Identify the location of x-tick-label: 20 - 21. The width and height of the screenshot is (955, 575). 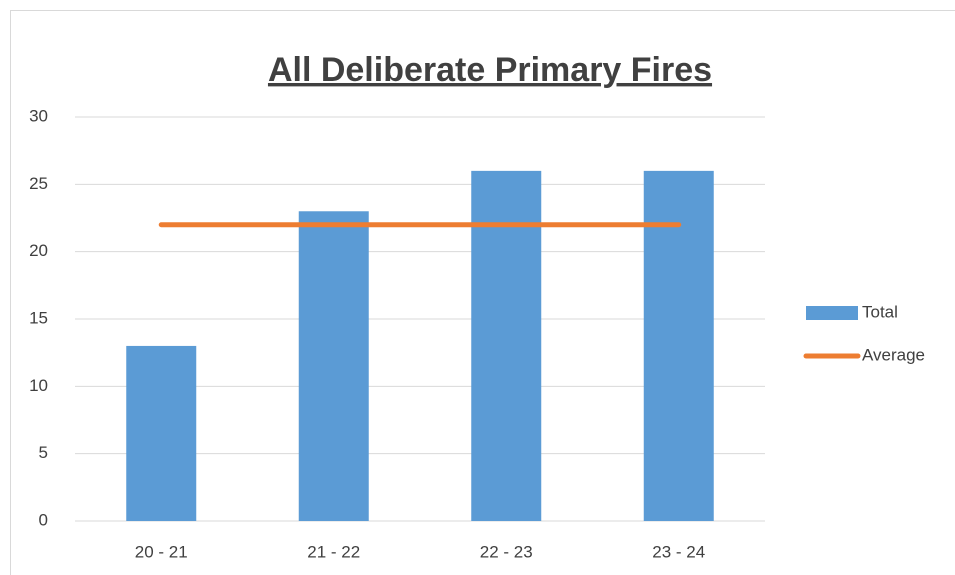
(161, 551).